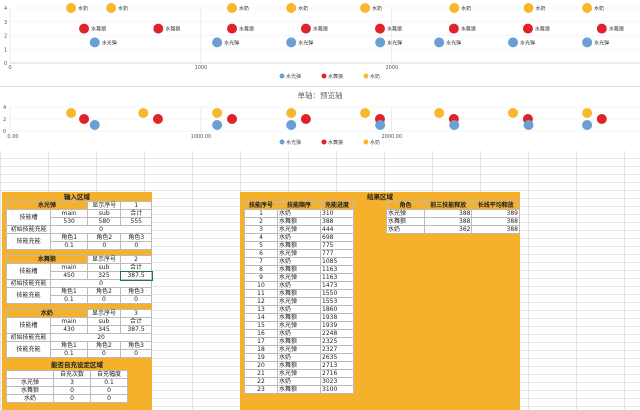  Describe the element at coordinates (104, 205) in the screenshot. I see `seq-label: 显示序号` at that location.